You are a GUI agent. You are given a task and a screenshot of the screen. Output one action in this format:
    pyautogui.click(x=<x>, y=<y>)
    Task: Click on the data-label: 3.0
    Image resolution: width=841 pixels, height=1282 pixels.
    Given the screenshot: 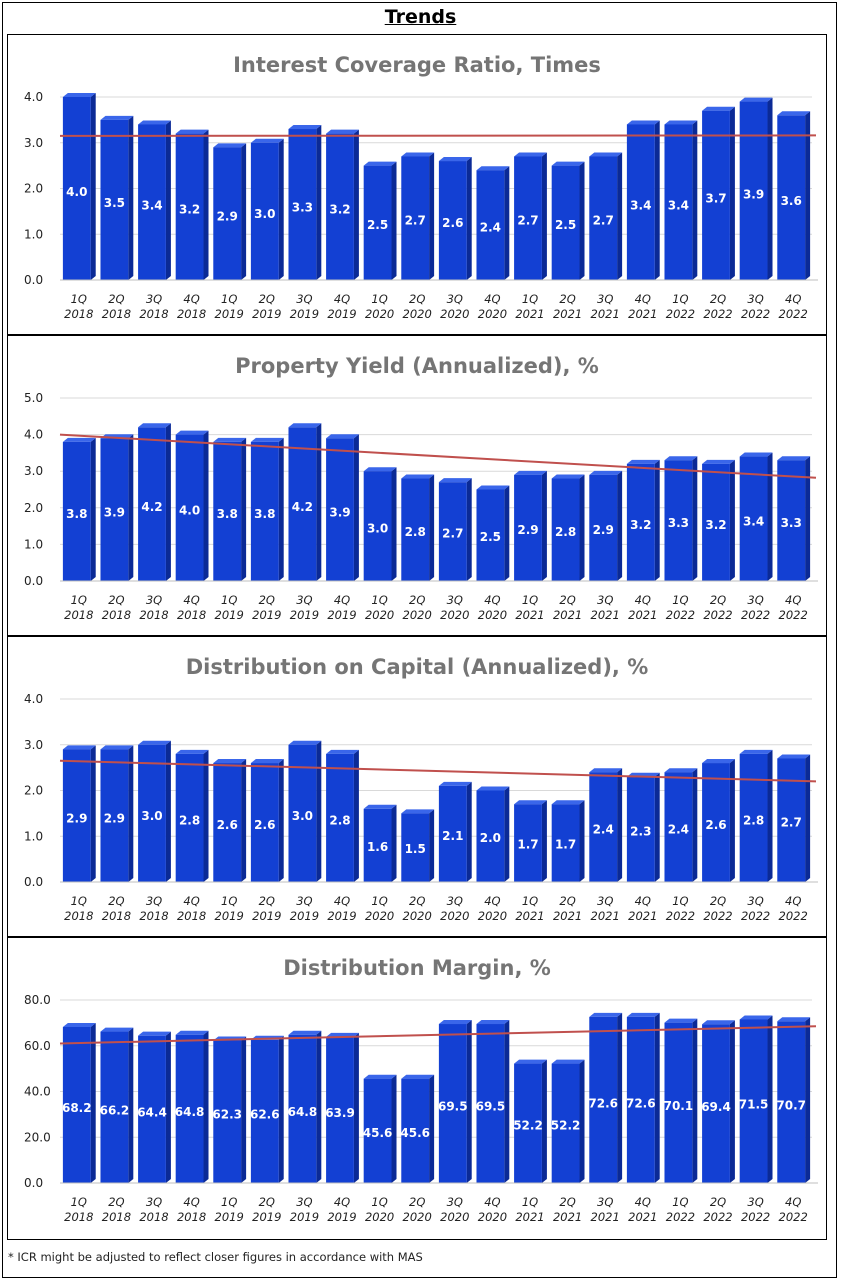 What is the action you would take?
    pyautogui.click(x=264, y=214)
    